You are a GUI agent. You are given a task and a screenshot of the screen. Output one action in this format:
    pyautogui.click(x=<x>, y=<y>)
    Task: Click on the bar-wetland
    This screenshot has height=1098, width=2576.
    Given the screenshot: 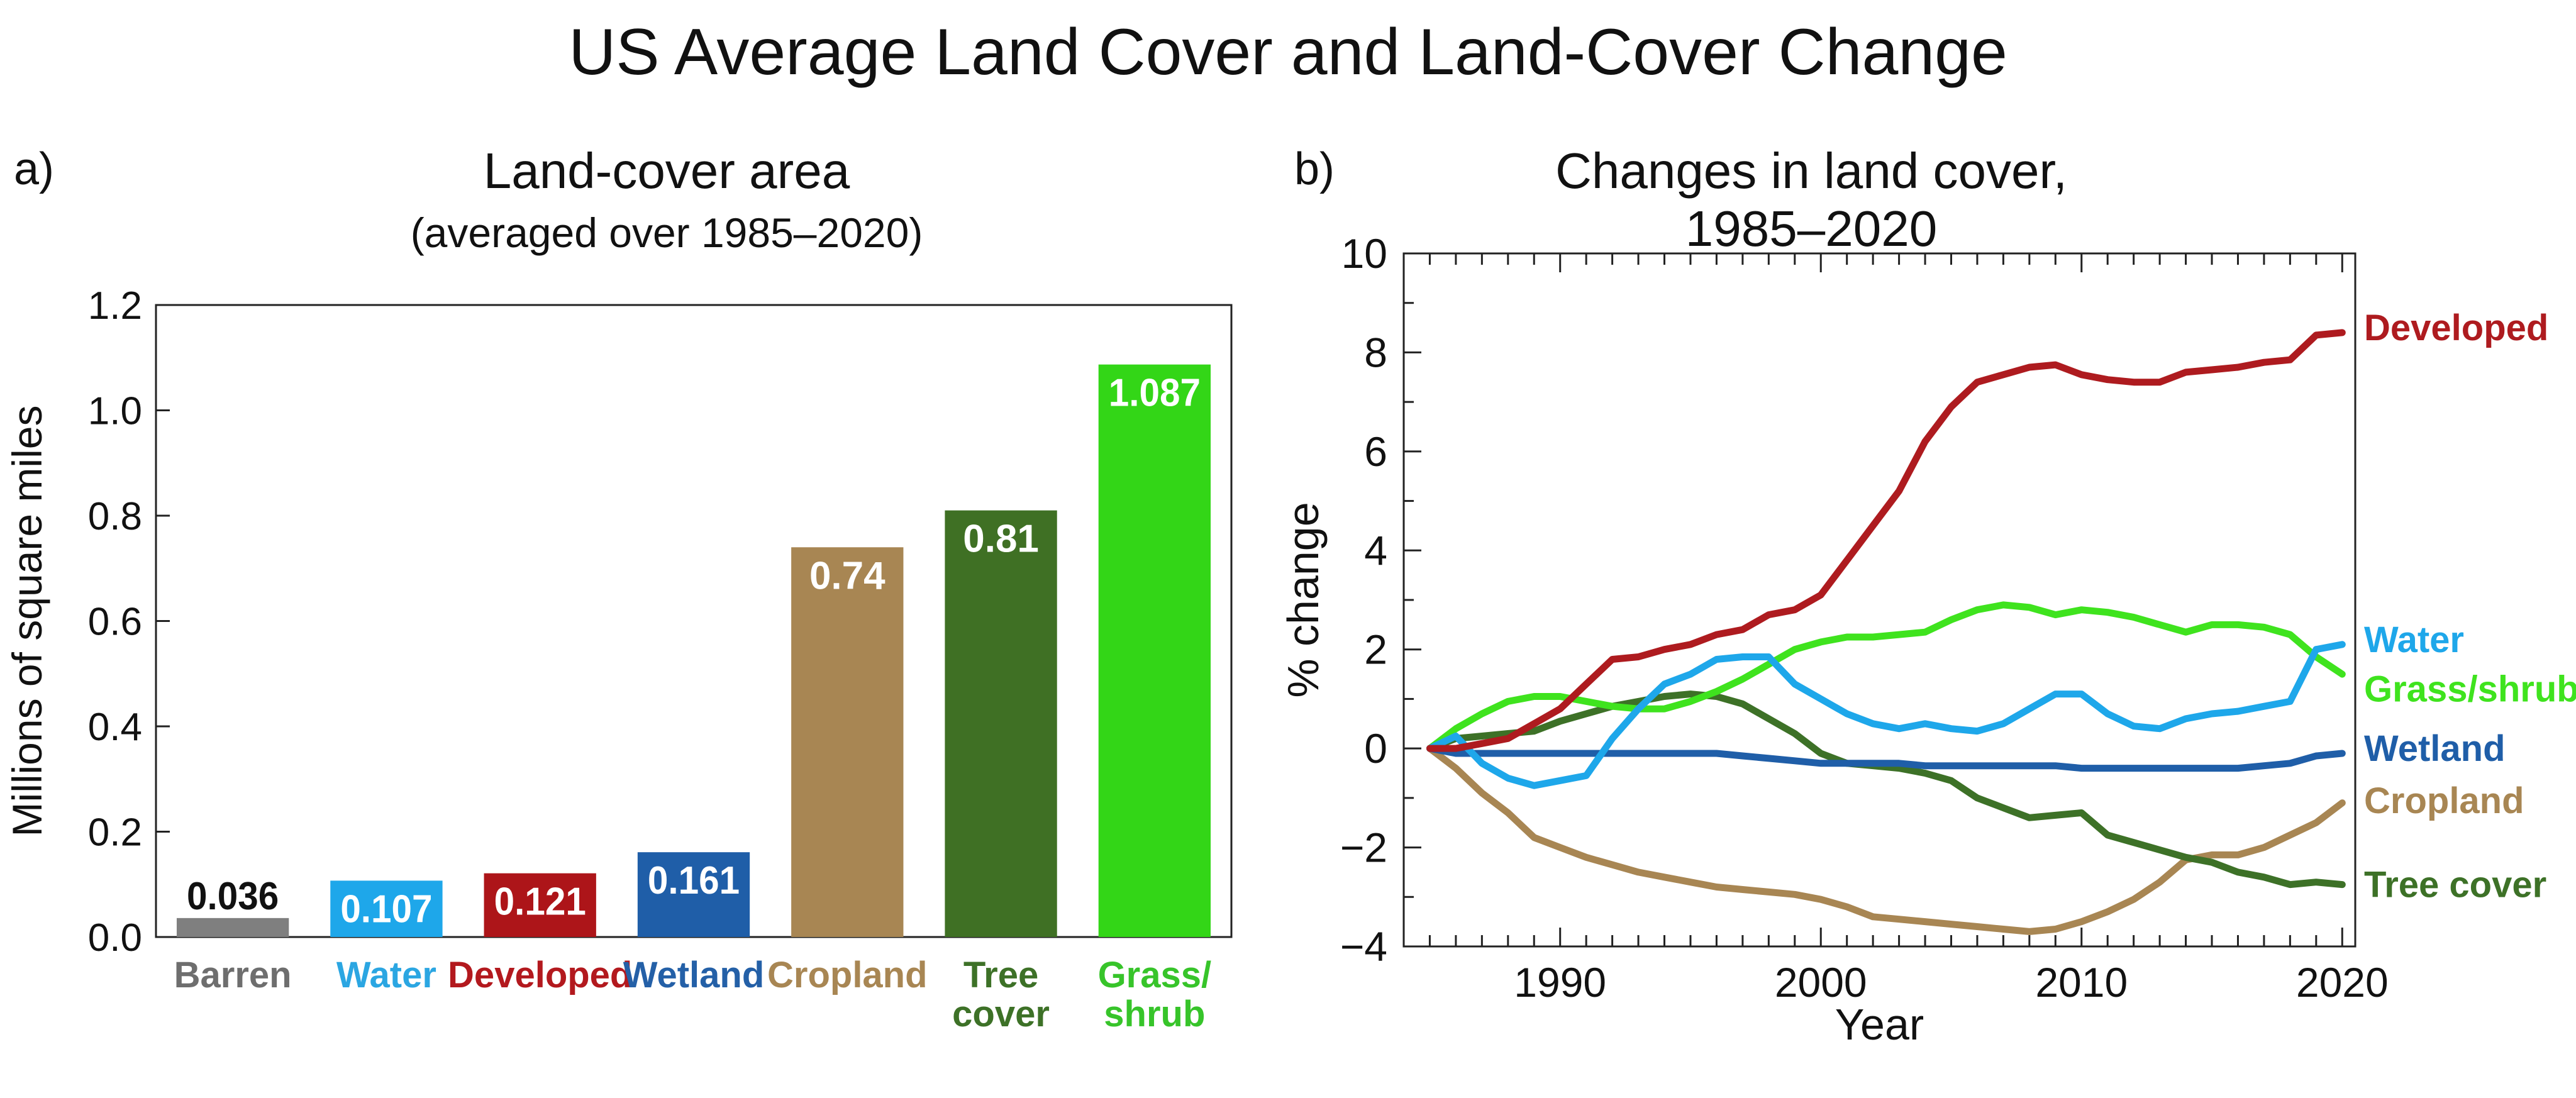 What is the action you would take?
    pyautogui.click(x=693, y=894)
    